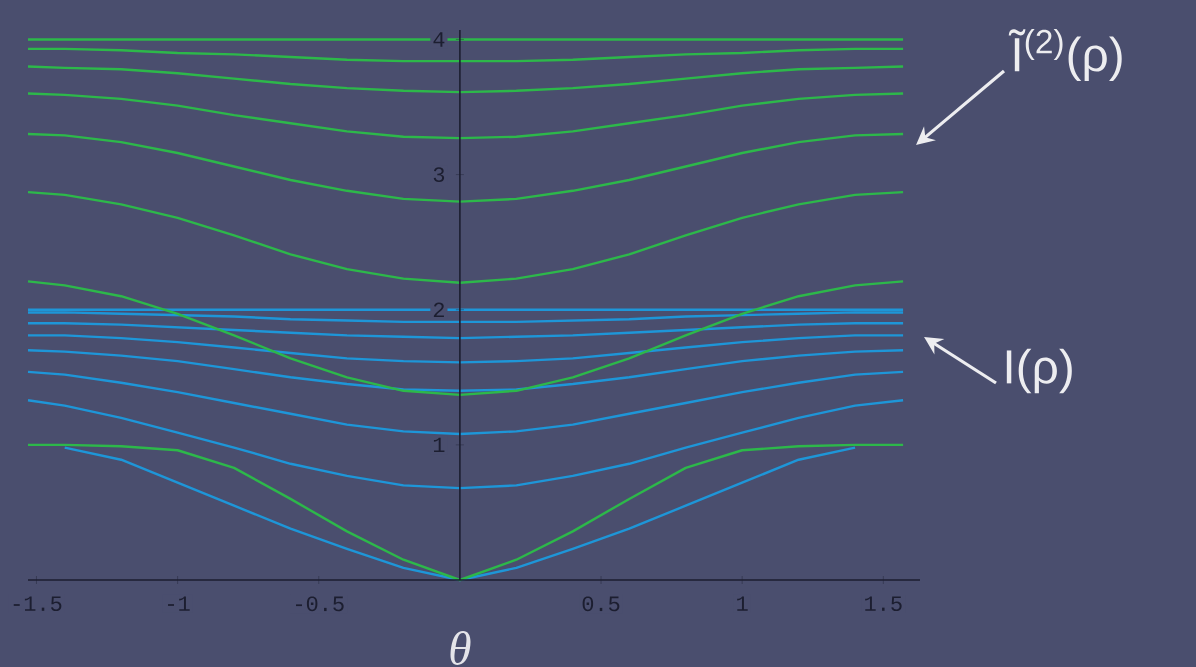 Image resolution: width=1196 pixels, height=667 pixels. Describe the element at coordinates (460, 648) in the screenshot. I see `x-axis-title: θ` at that location.